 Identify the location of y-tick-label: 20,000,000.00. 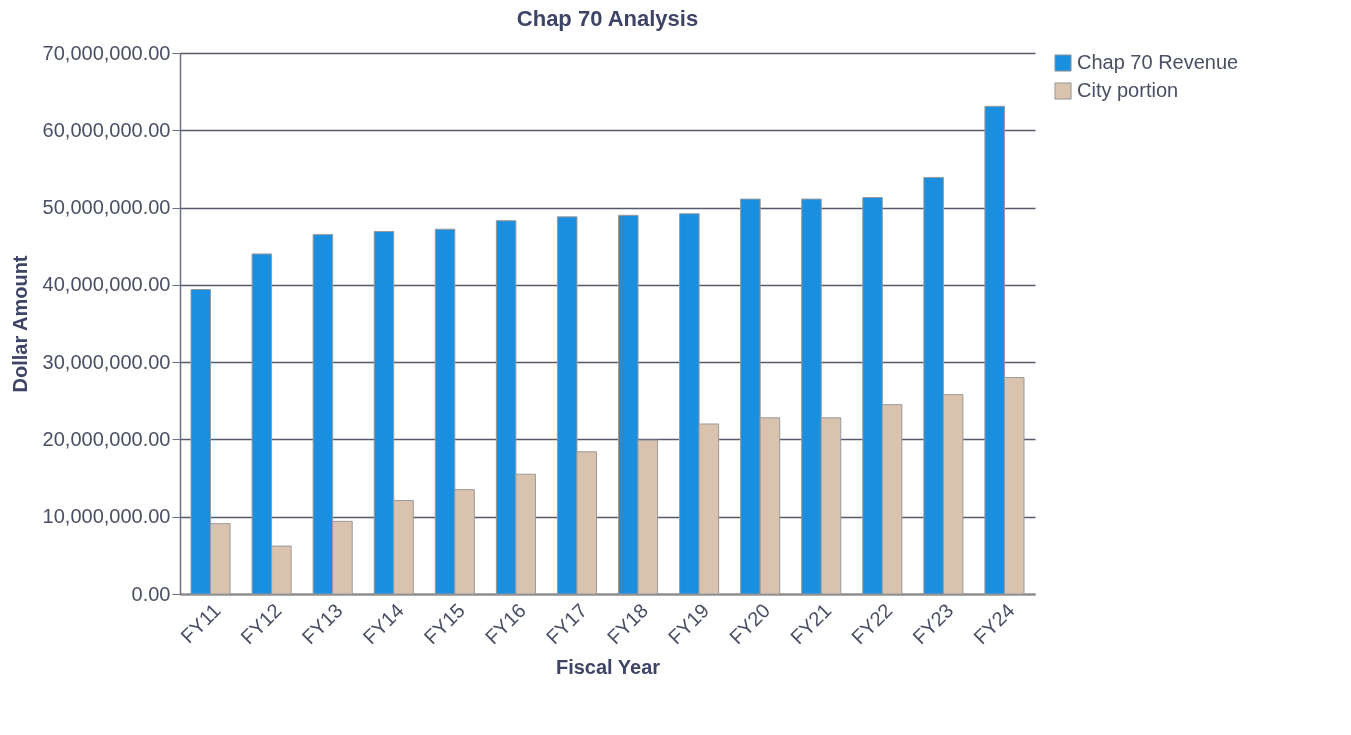
(106, 438).